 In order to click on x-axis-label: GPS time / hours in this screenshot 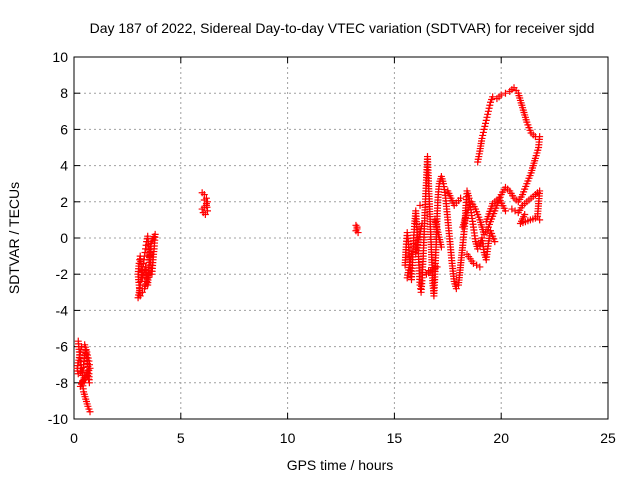, I will do `click(340, 465)`.